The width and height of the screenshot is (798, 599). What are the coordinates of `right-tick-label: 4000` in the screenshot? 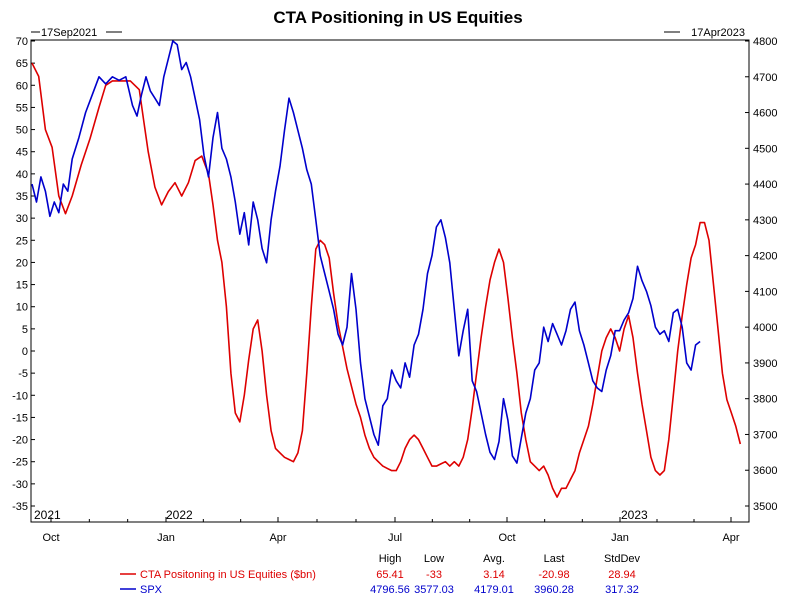 It's located at (765, 328).